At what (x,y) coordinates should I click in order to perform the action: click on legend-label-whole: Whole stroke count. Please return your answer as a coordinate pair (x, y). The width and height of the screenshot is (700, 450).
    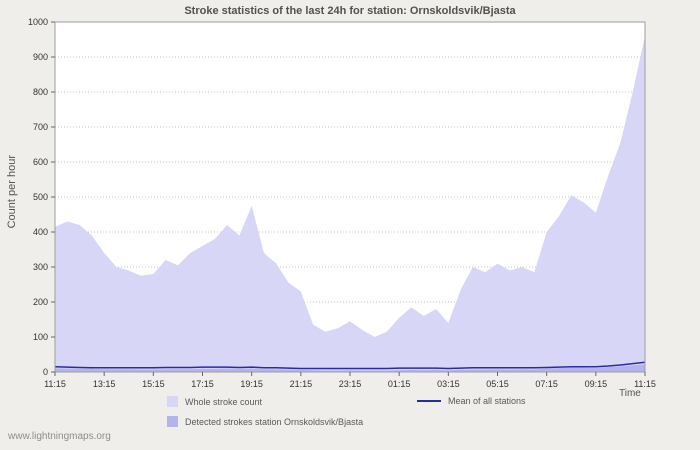
    Looking at the image, I should click on (224, 401).